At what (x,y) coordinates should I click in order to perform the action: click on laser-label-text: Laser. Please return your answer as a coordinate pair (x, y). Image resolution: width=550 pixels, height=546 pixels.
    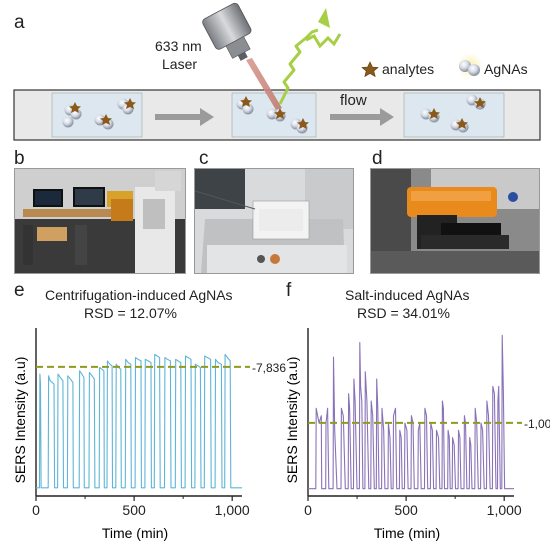
    Looking at the image, I should click on (180, 64).